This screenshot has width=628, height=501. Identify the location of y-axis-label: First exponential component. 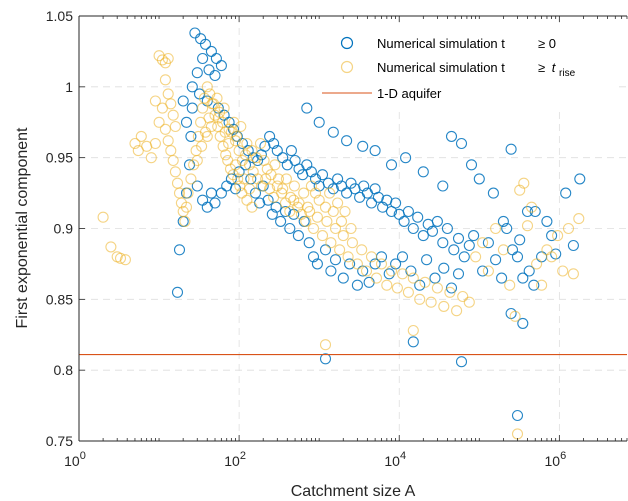
(22, 228).